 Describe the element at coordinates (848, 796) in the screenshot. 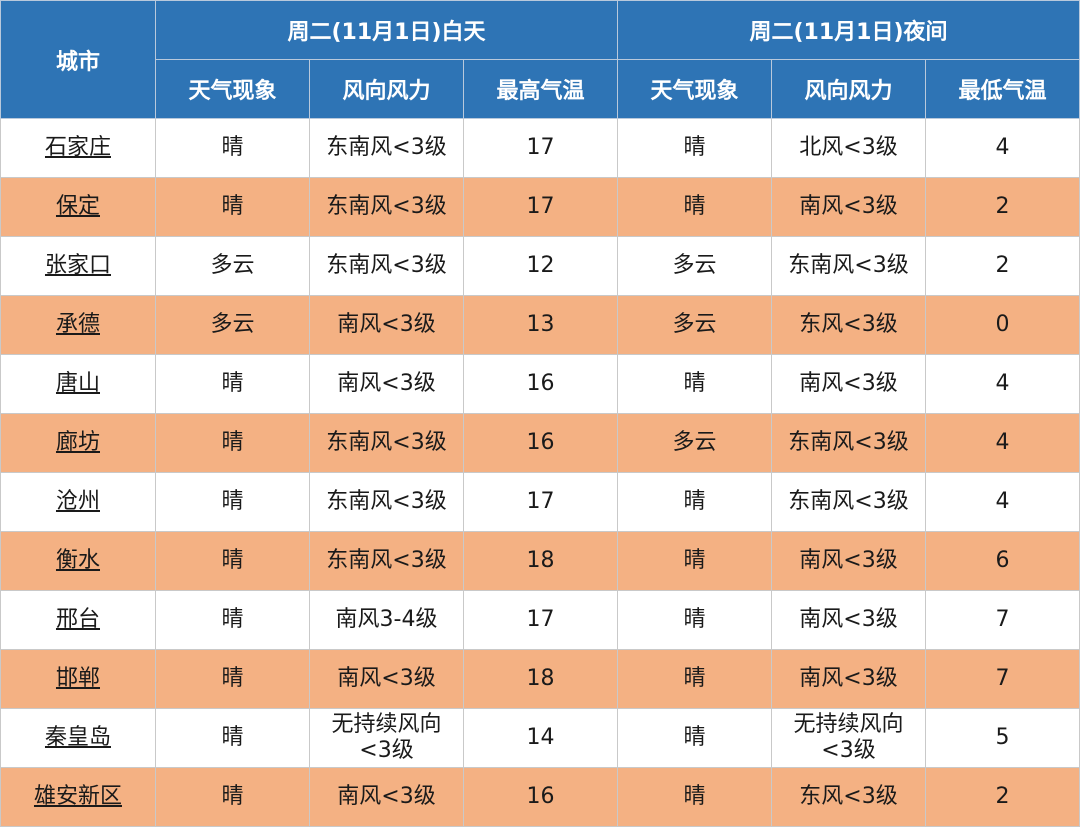

I see `wind-text: 东风<3级` at that location.